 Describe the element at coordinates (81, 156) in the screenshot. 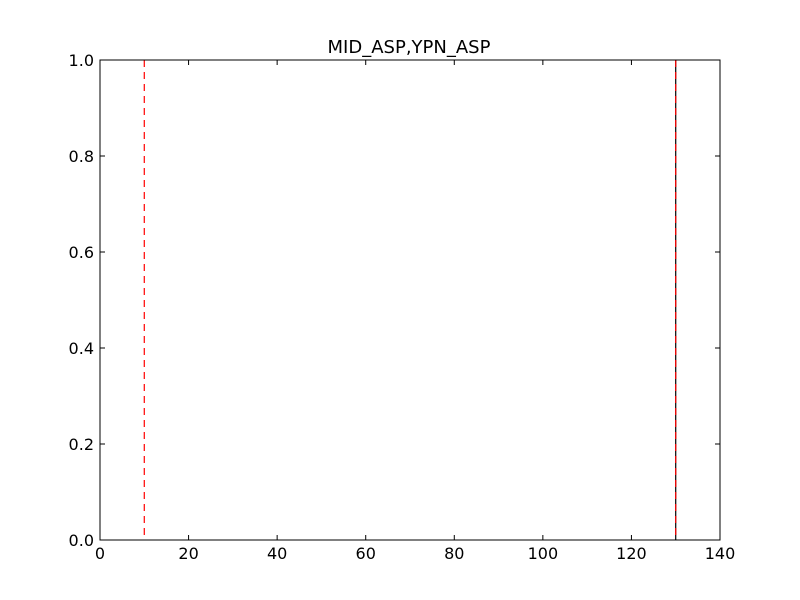

I see `y-tick-label: 0.8` at that location.